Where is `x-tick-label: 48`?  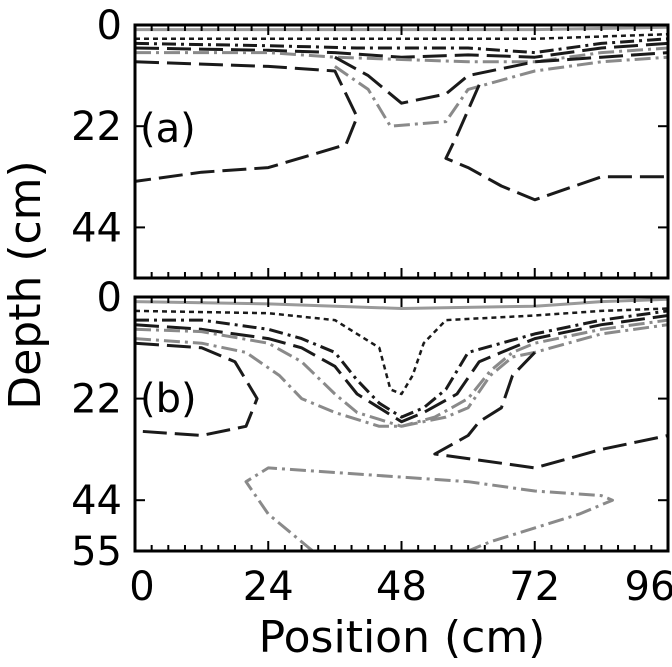
x-tick-label: 48 is located at coordinates (401, 587).